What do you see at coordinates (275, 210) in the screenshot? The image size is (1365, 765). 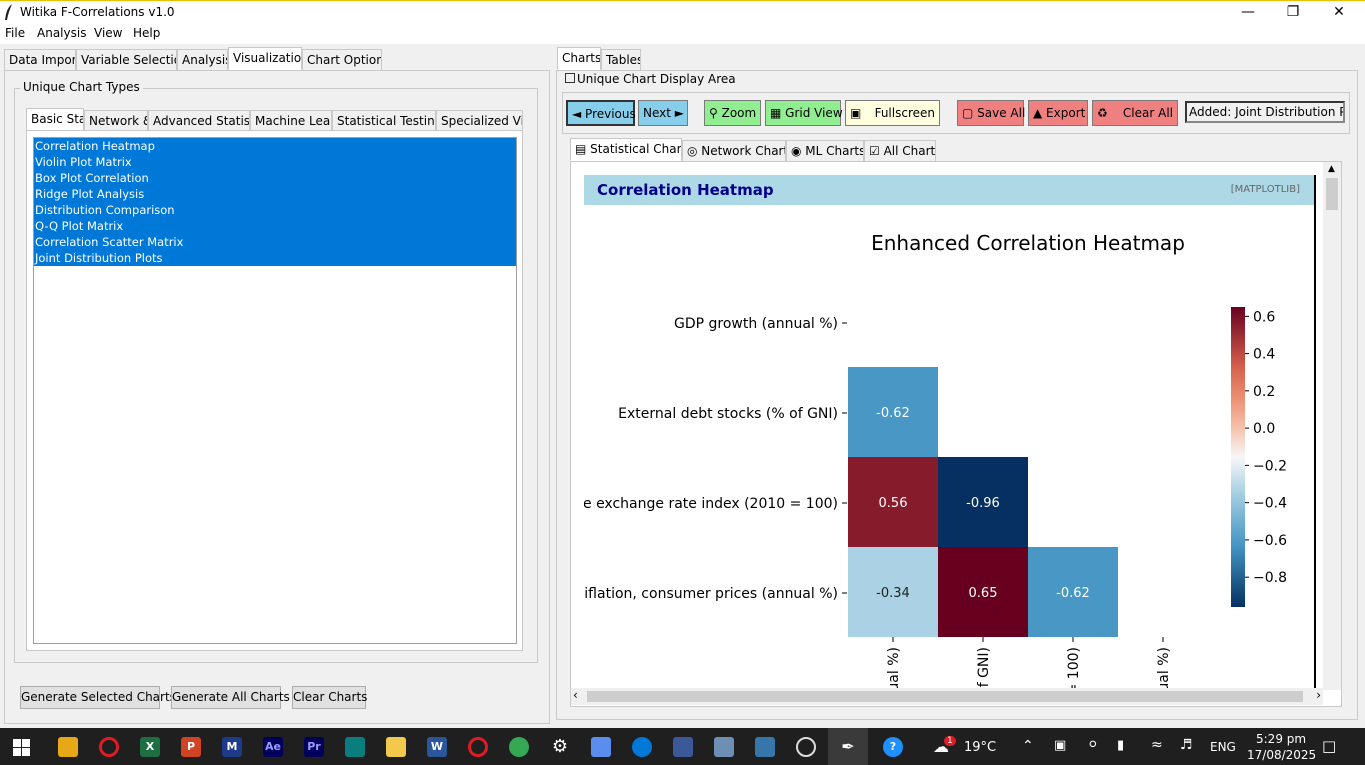 I see `list-item: Distribution Comparison` at bounding box center [275, 210].